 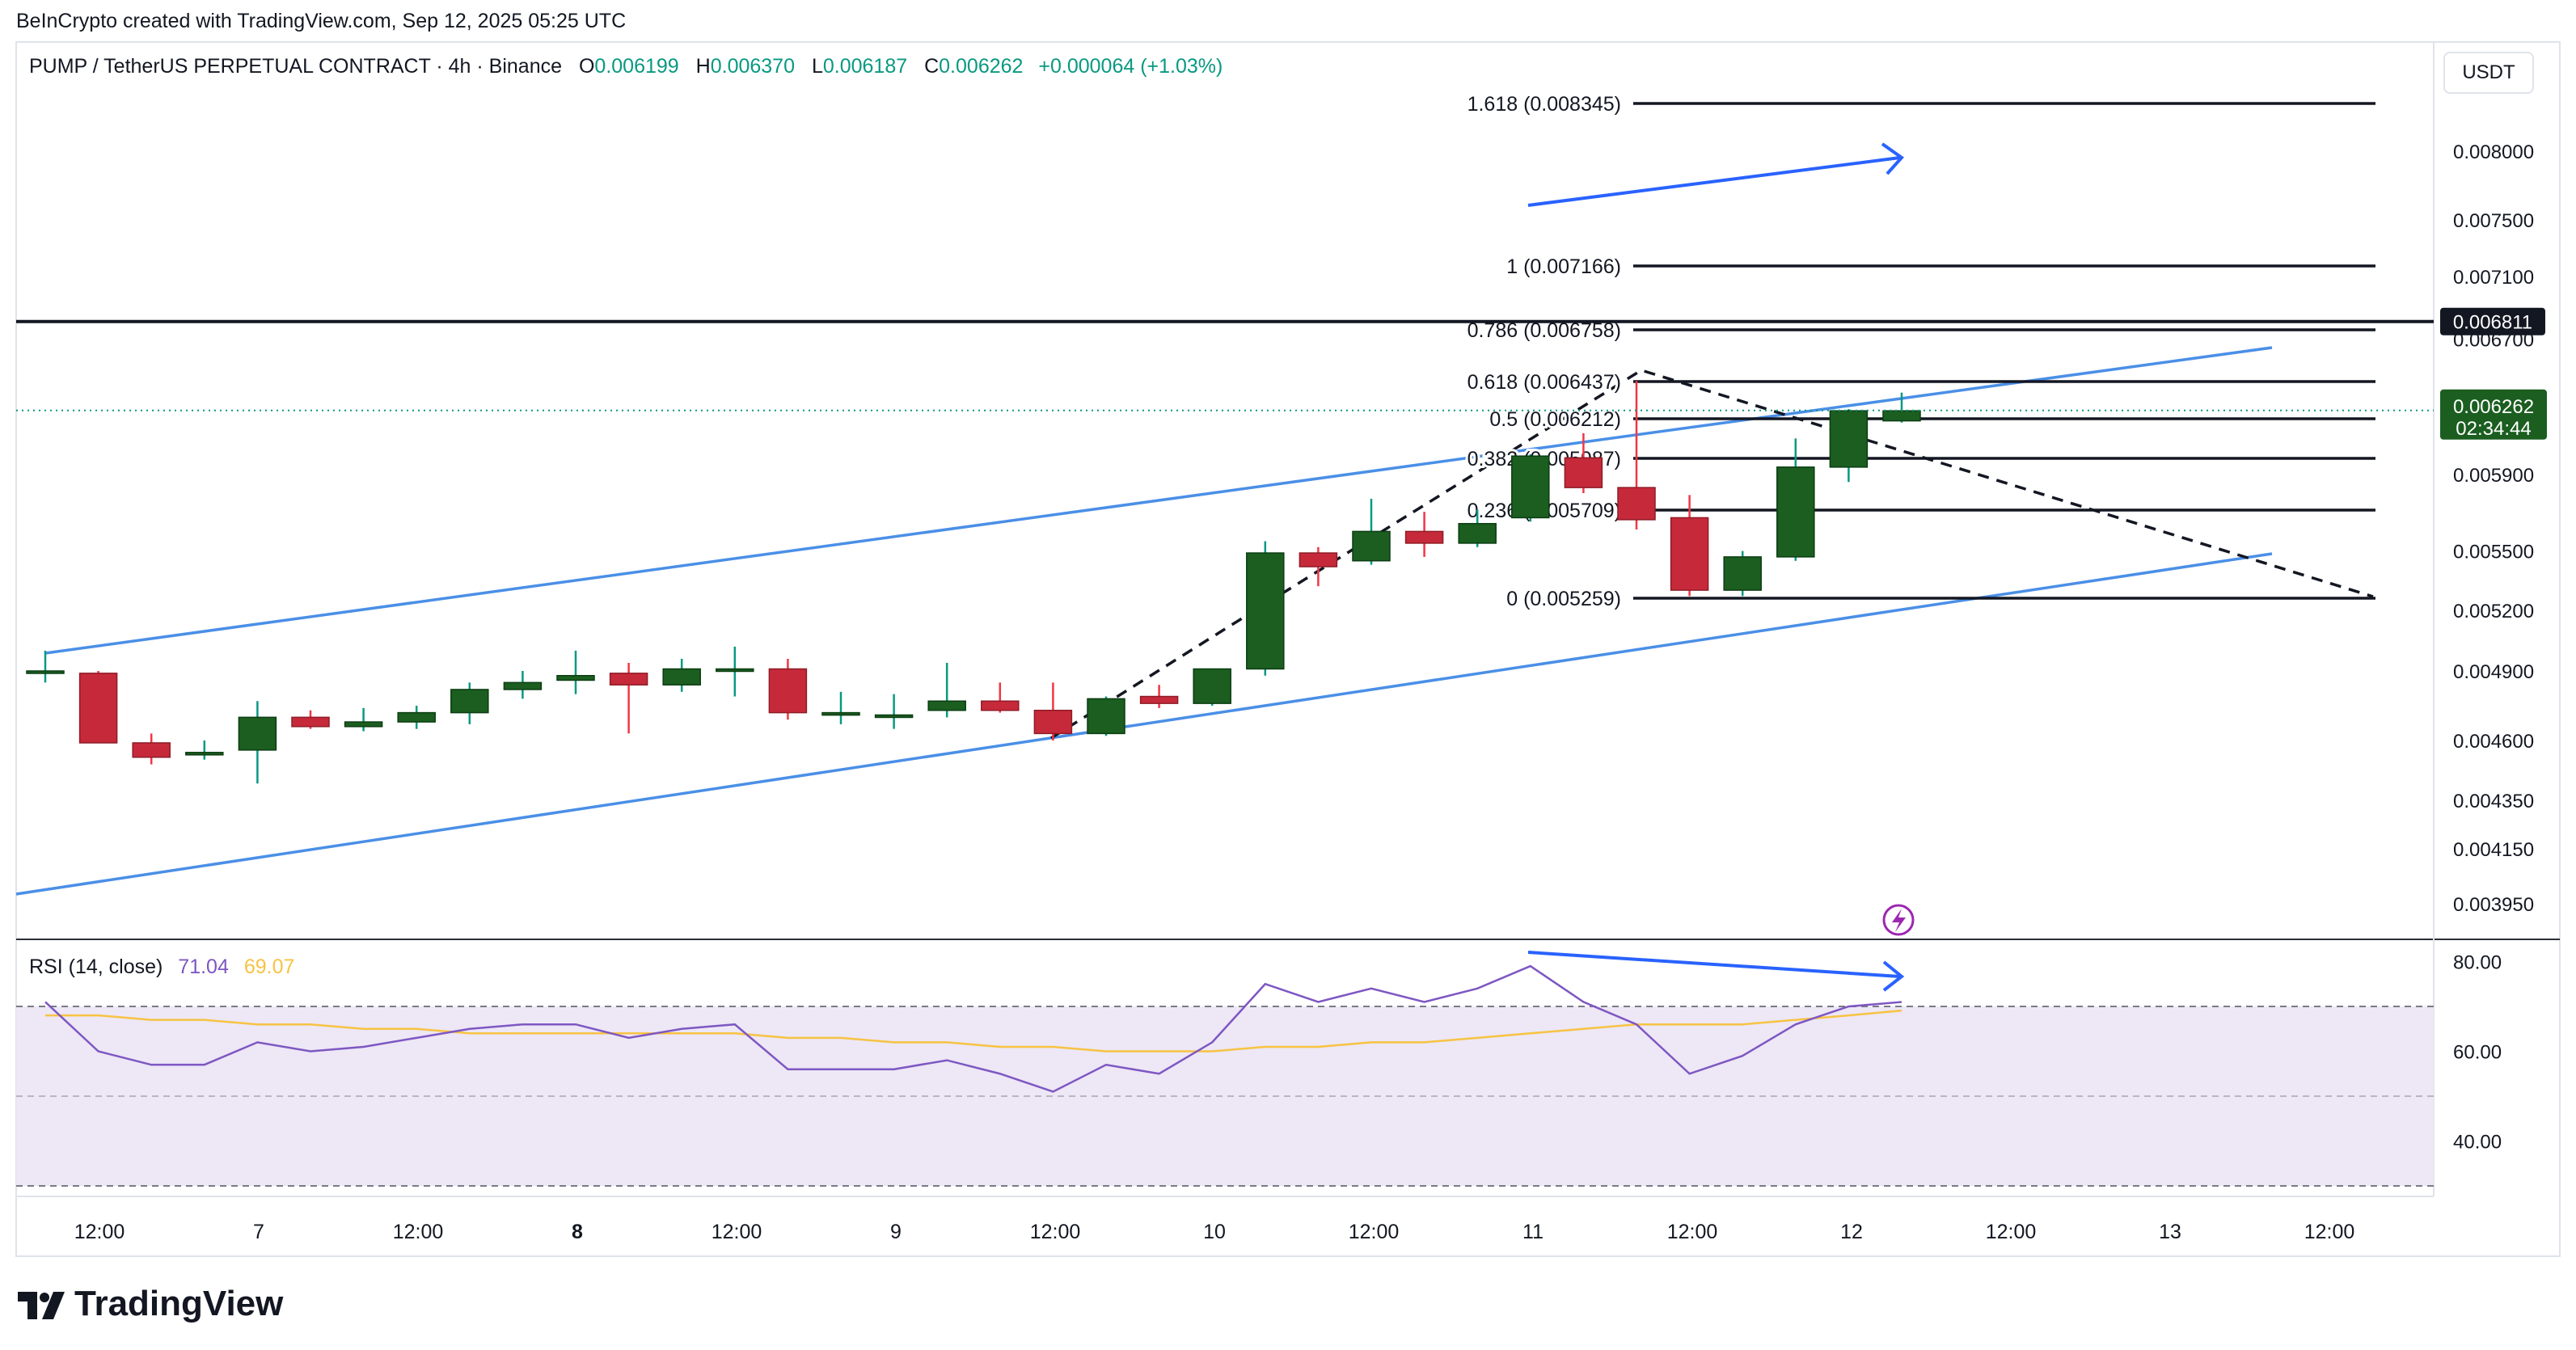 I want to click on time-tick-label: 10, so click(x=1214, y=1232).